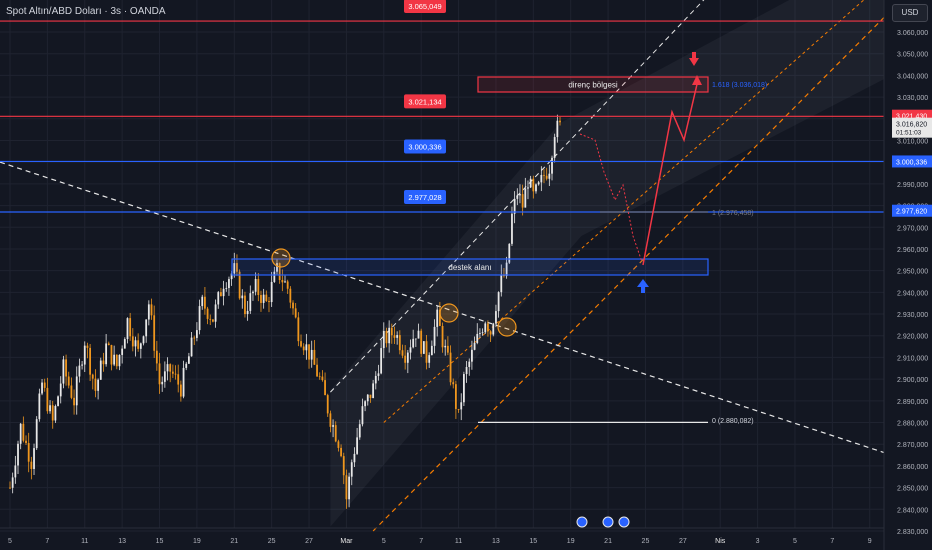  What do you see at coordinates (84, 541) in the screenshot?
I see `time-tick-label: 11` at bounding box center [84, 541].